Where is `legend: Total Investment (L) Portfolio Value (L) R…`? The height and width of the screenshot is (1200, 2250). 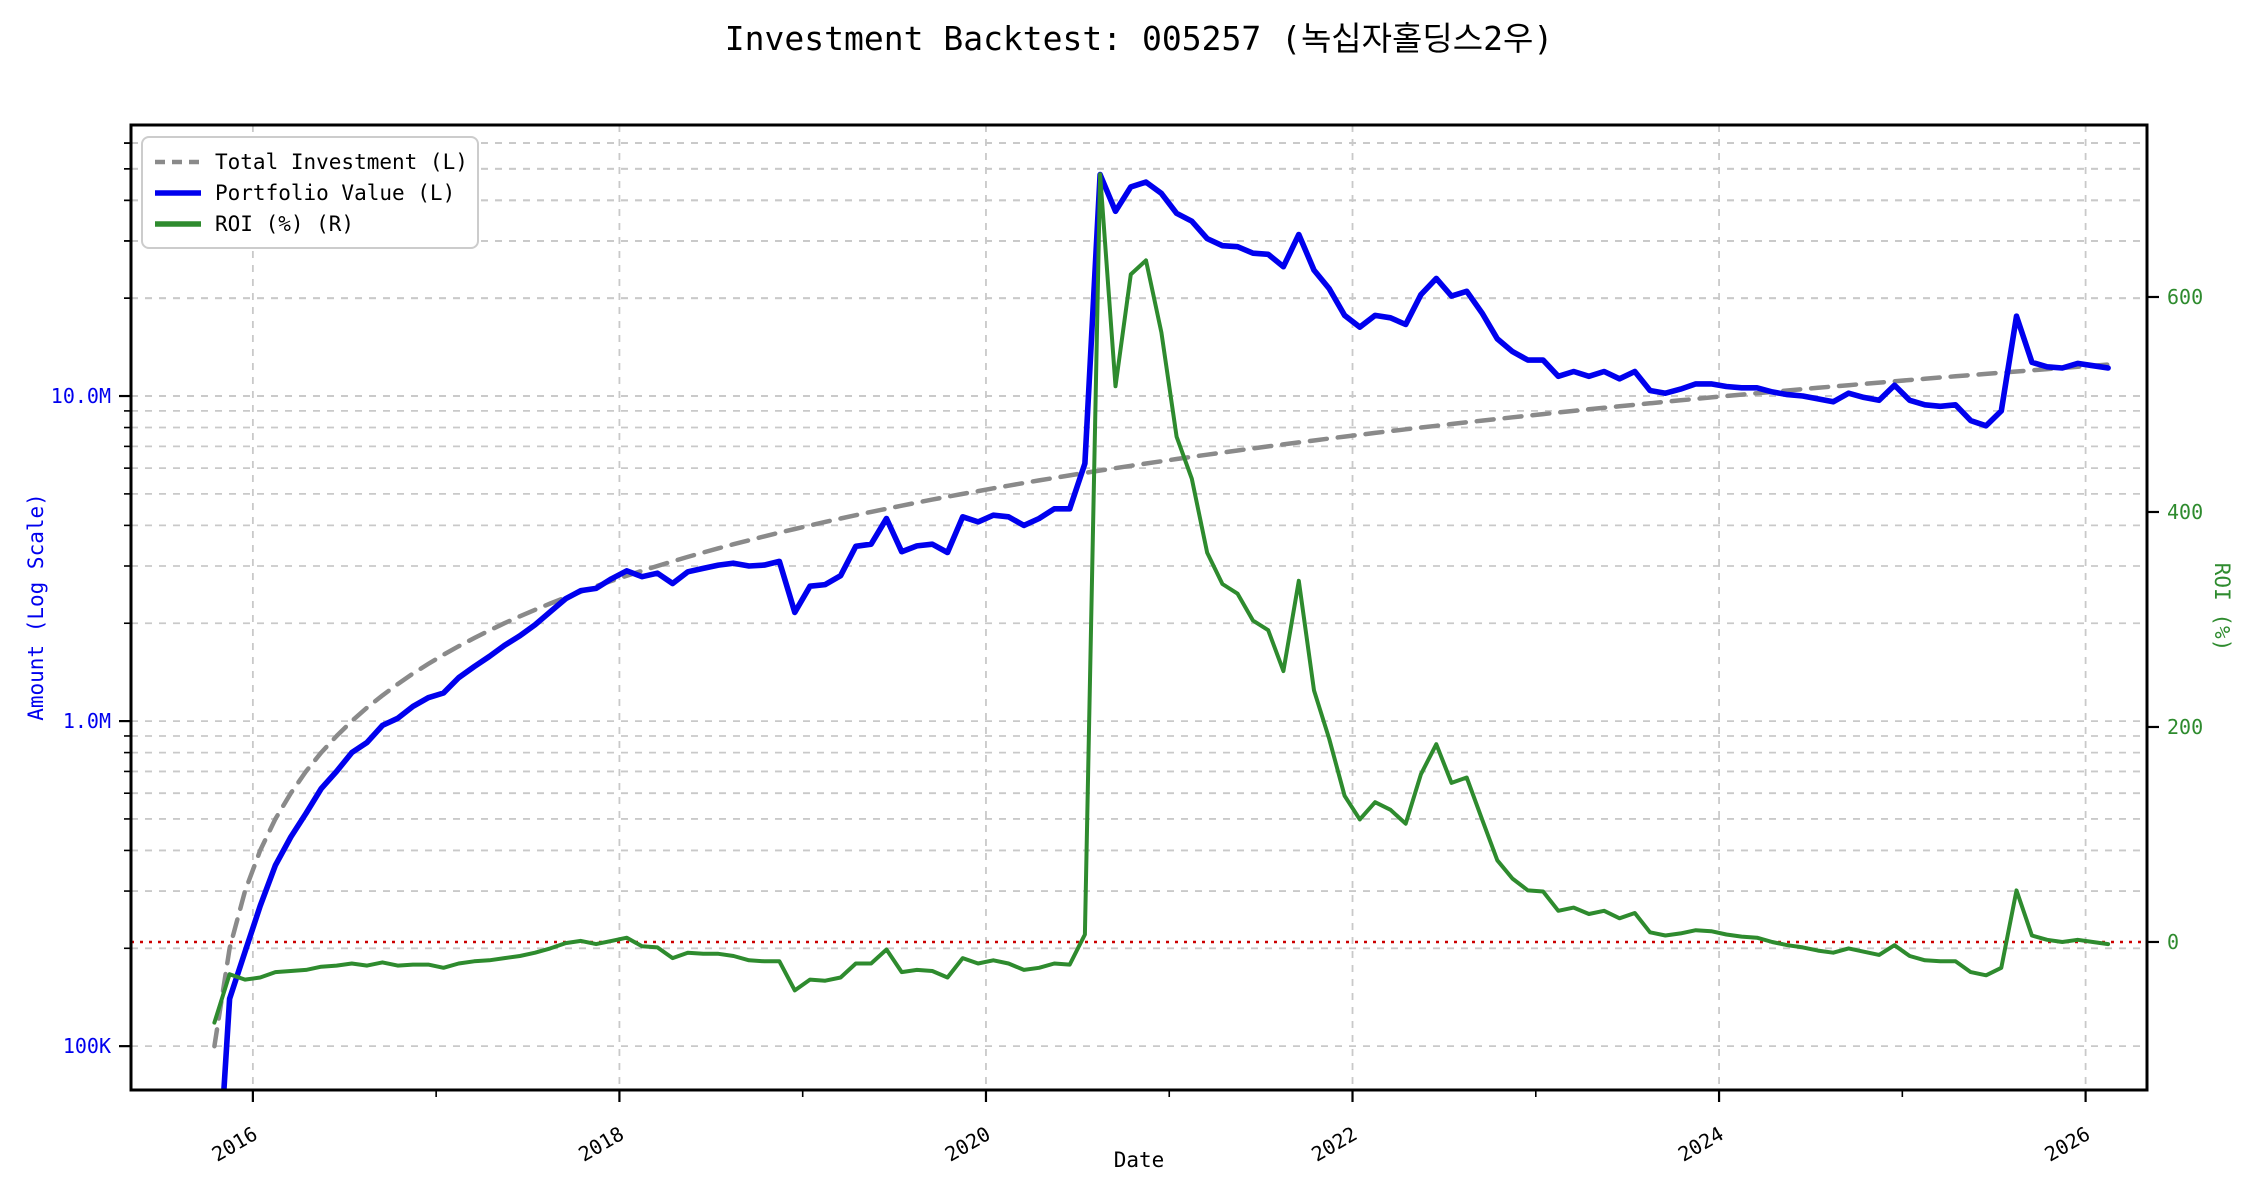
legend: Total Investment (L) Portfolio Value (L) R… is located at coordinates (310, 192).